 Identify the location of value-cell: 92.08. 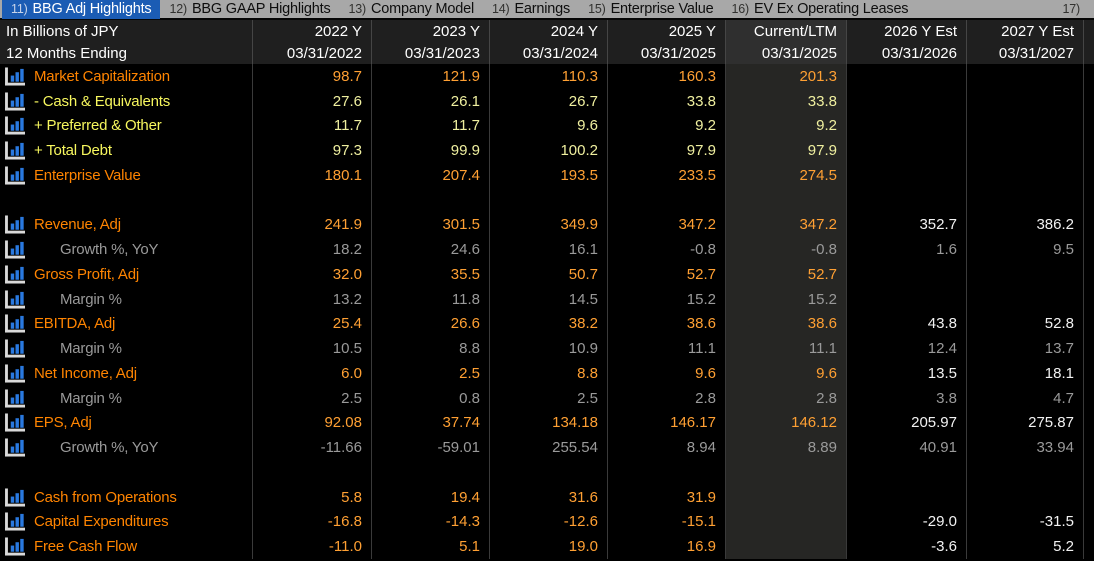
(311, 423).